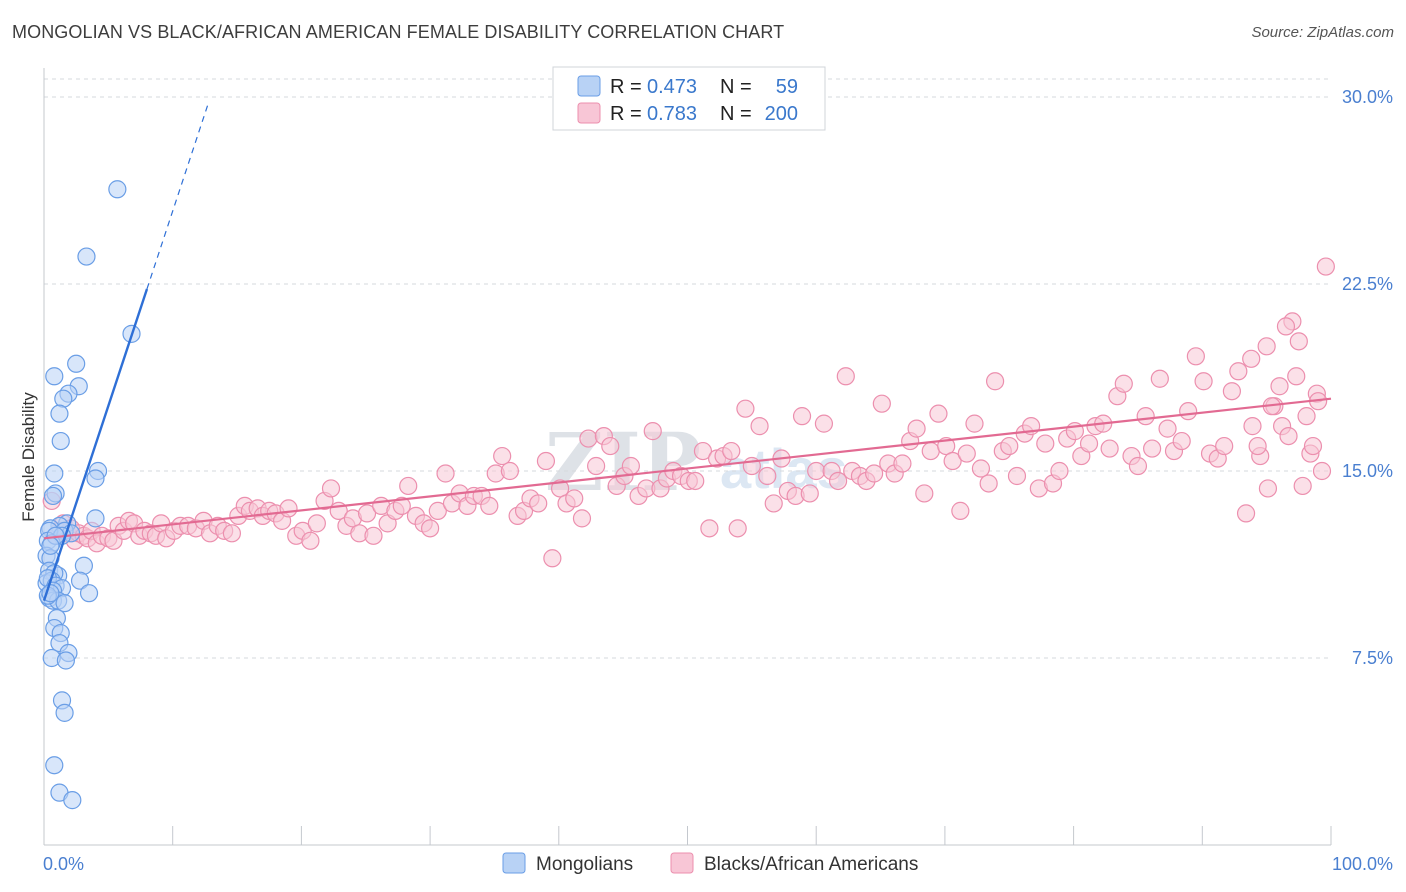 Image resolution: width=1406 pixels, height=892 pixels. I want to click on stats-r-label-blue: R =, so click(626, 87).